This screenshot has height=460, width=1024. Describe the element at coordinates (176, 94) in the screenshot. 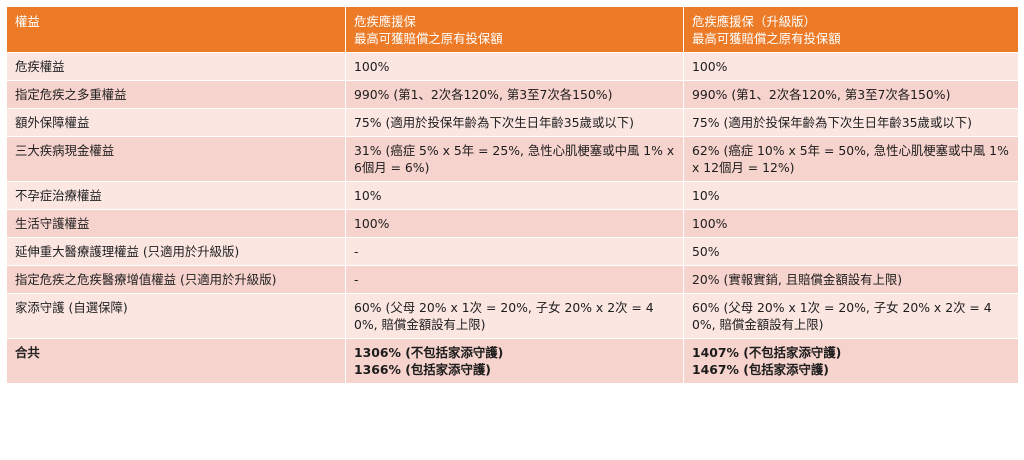

I see `benefit-name: 指定危疾之多重權益` at that location.